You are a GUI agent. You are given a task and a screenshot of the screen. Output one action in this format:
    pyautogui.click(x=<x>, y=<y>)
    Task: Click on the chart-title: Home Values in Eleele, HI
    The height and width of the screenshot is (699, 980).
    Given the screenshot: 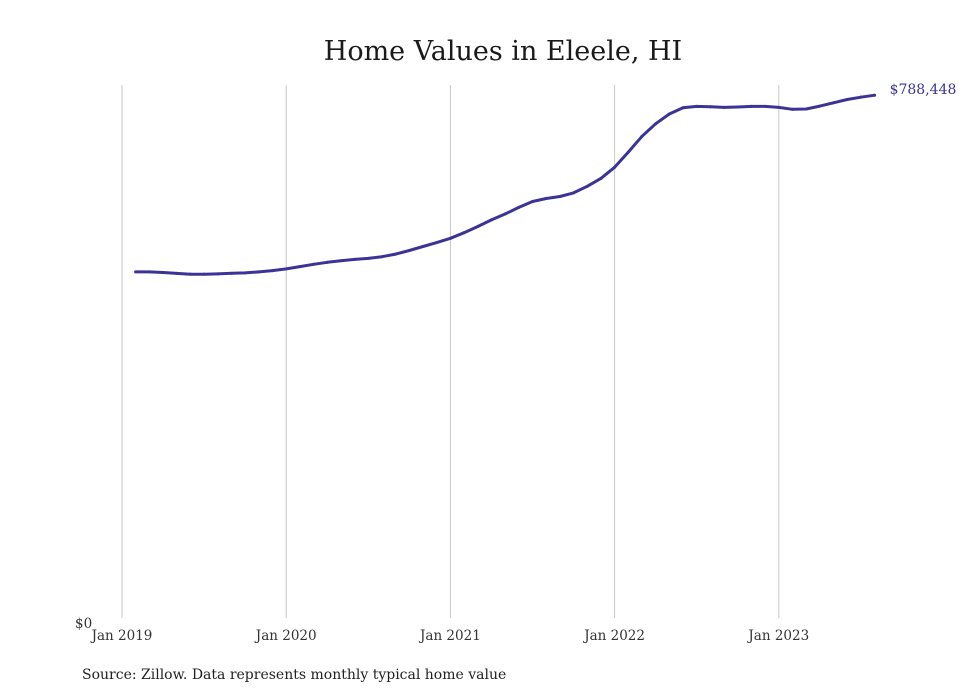 What is the action you would take?
    pyautogui.click(x=503, y=51)
    